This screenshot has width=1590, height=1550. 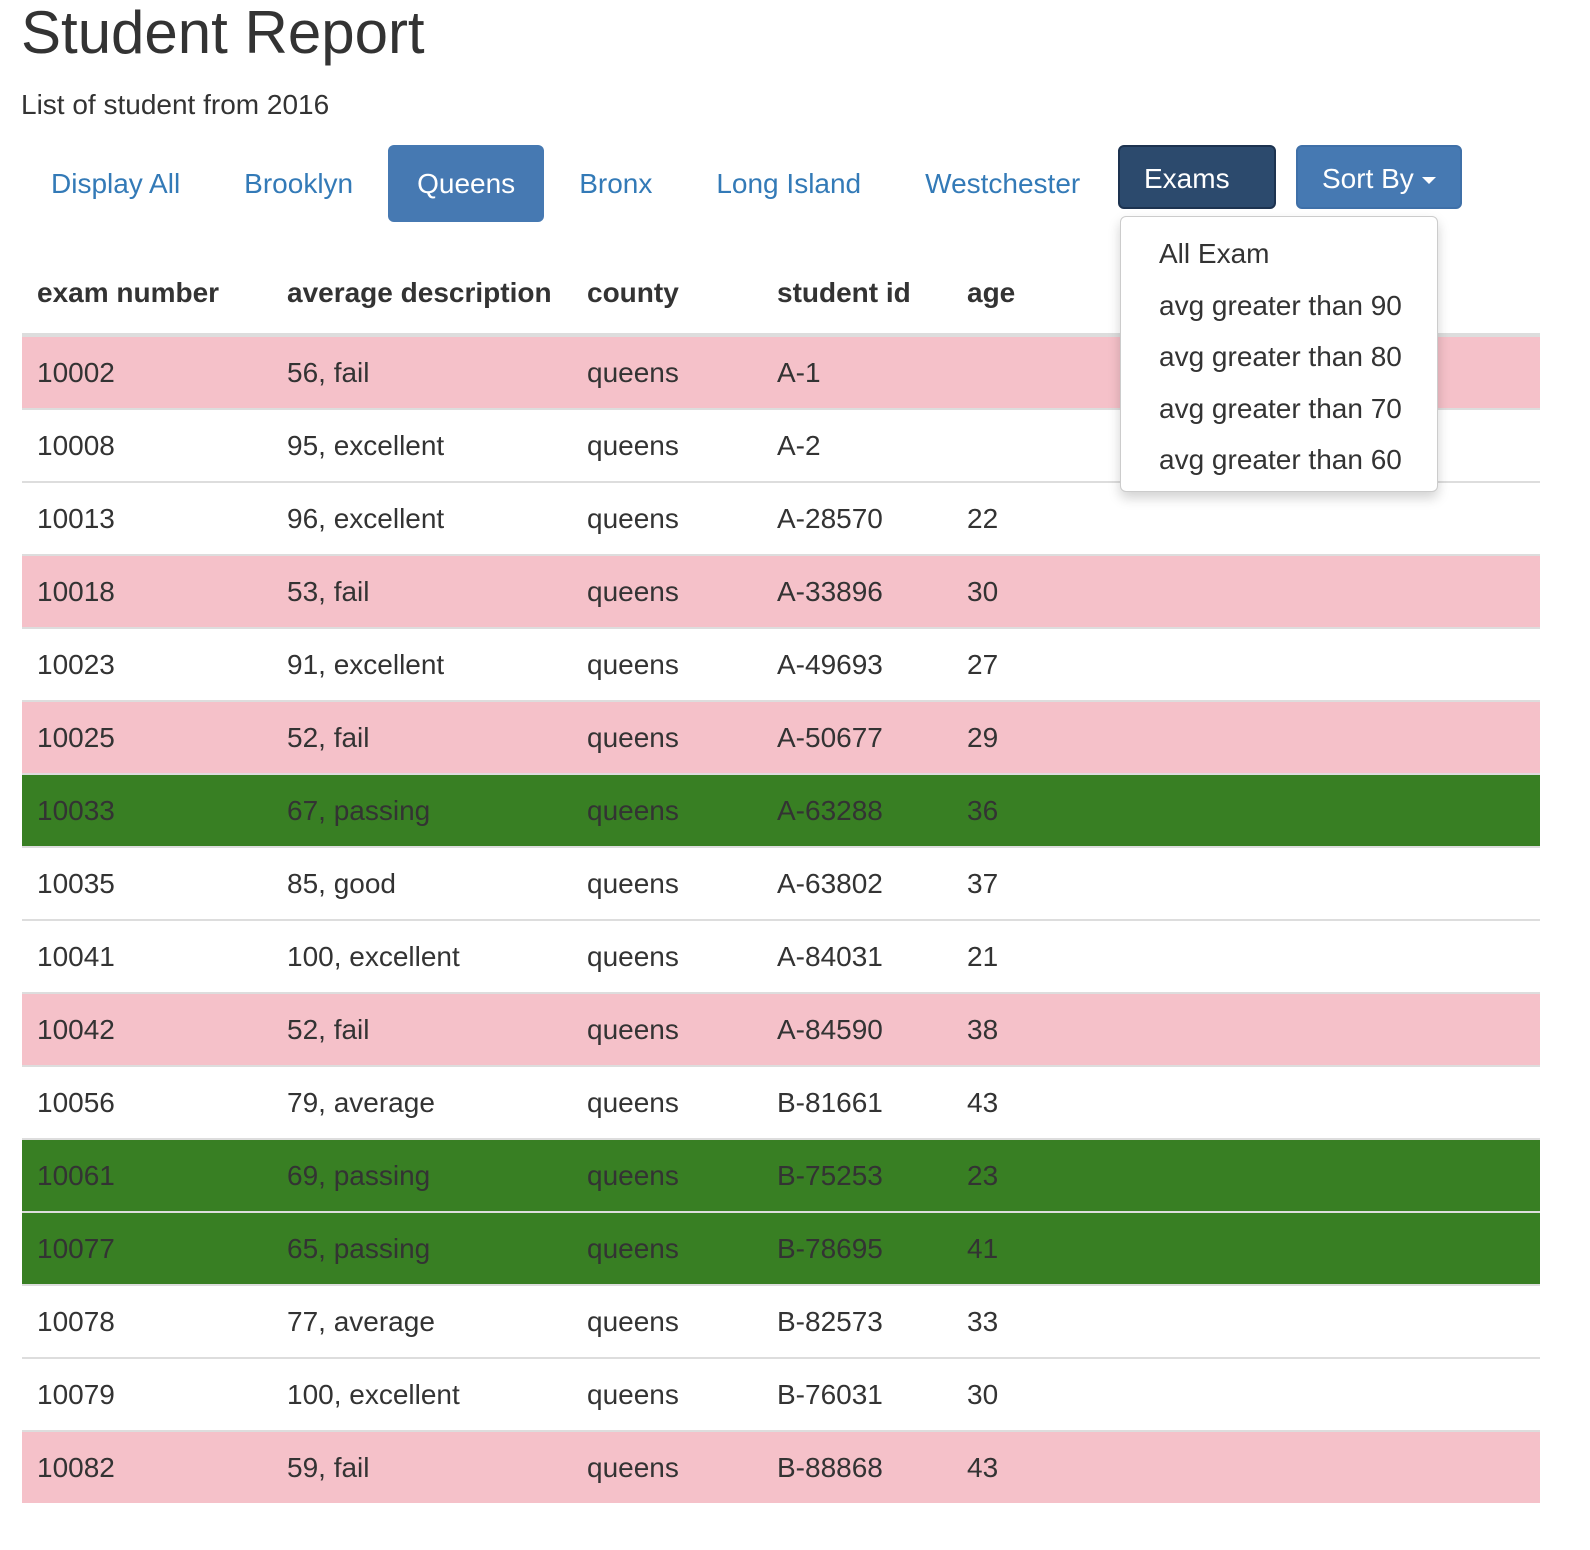 I want to click on table-row: 10041 100, excellent queens A-84031 21, so click(x=781, y=956).